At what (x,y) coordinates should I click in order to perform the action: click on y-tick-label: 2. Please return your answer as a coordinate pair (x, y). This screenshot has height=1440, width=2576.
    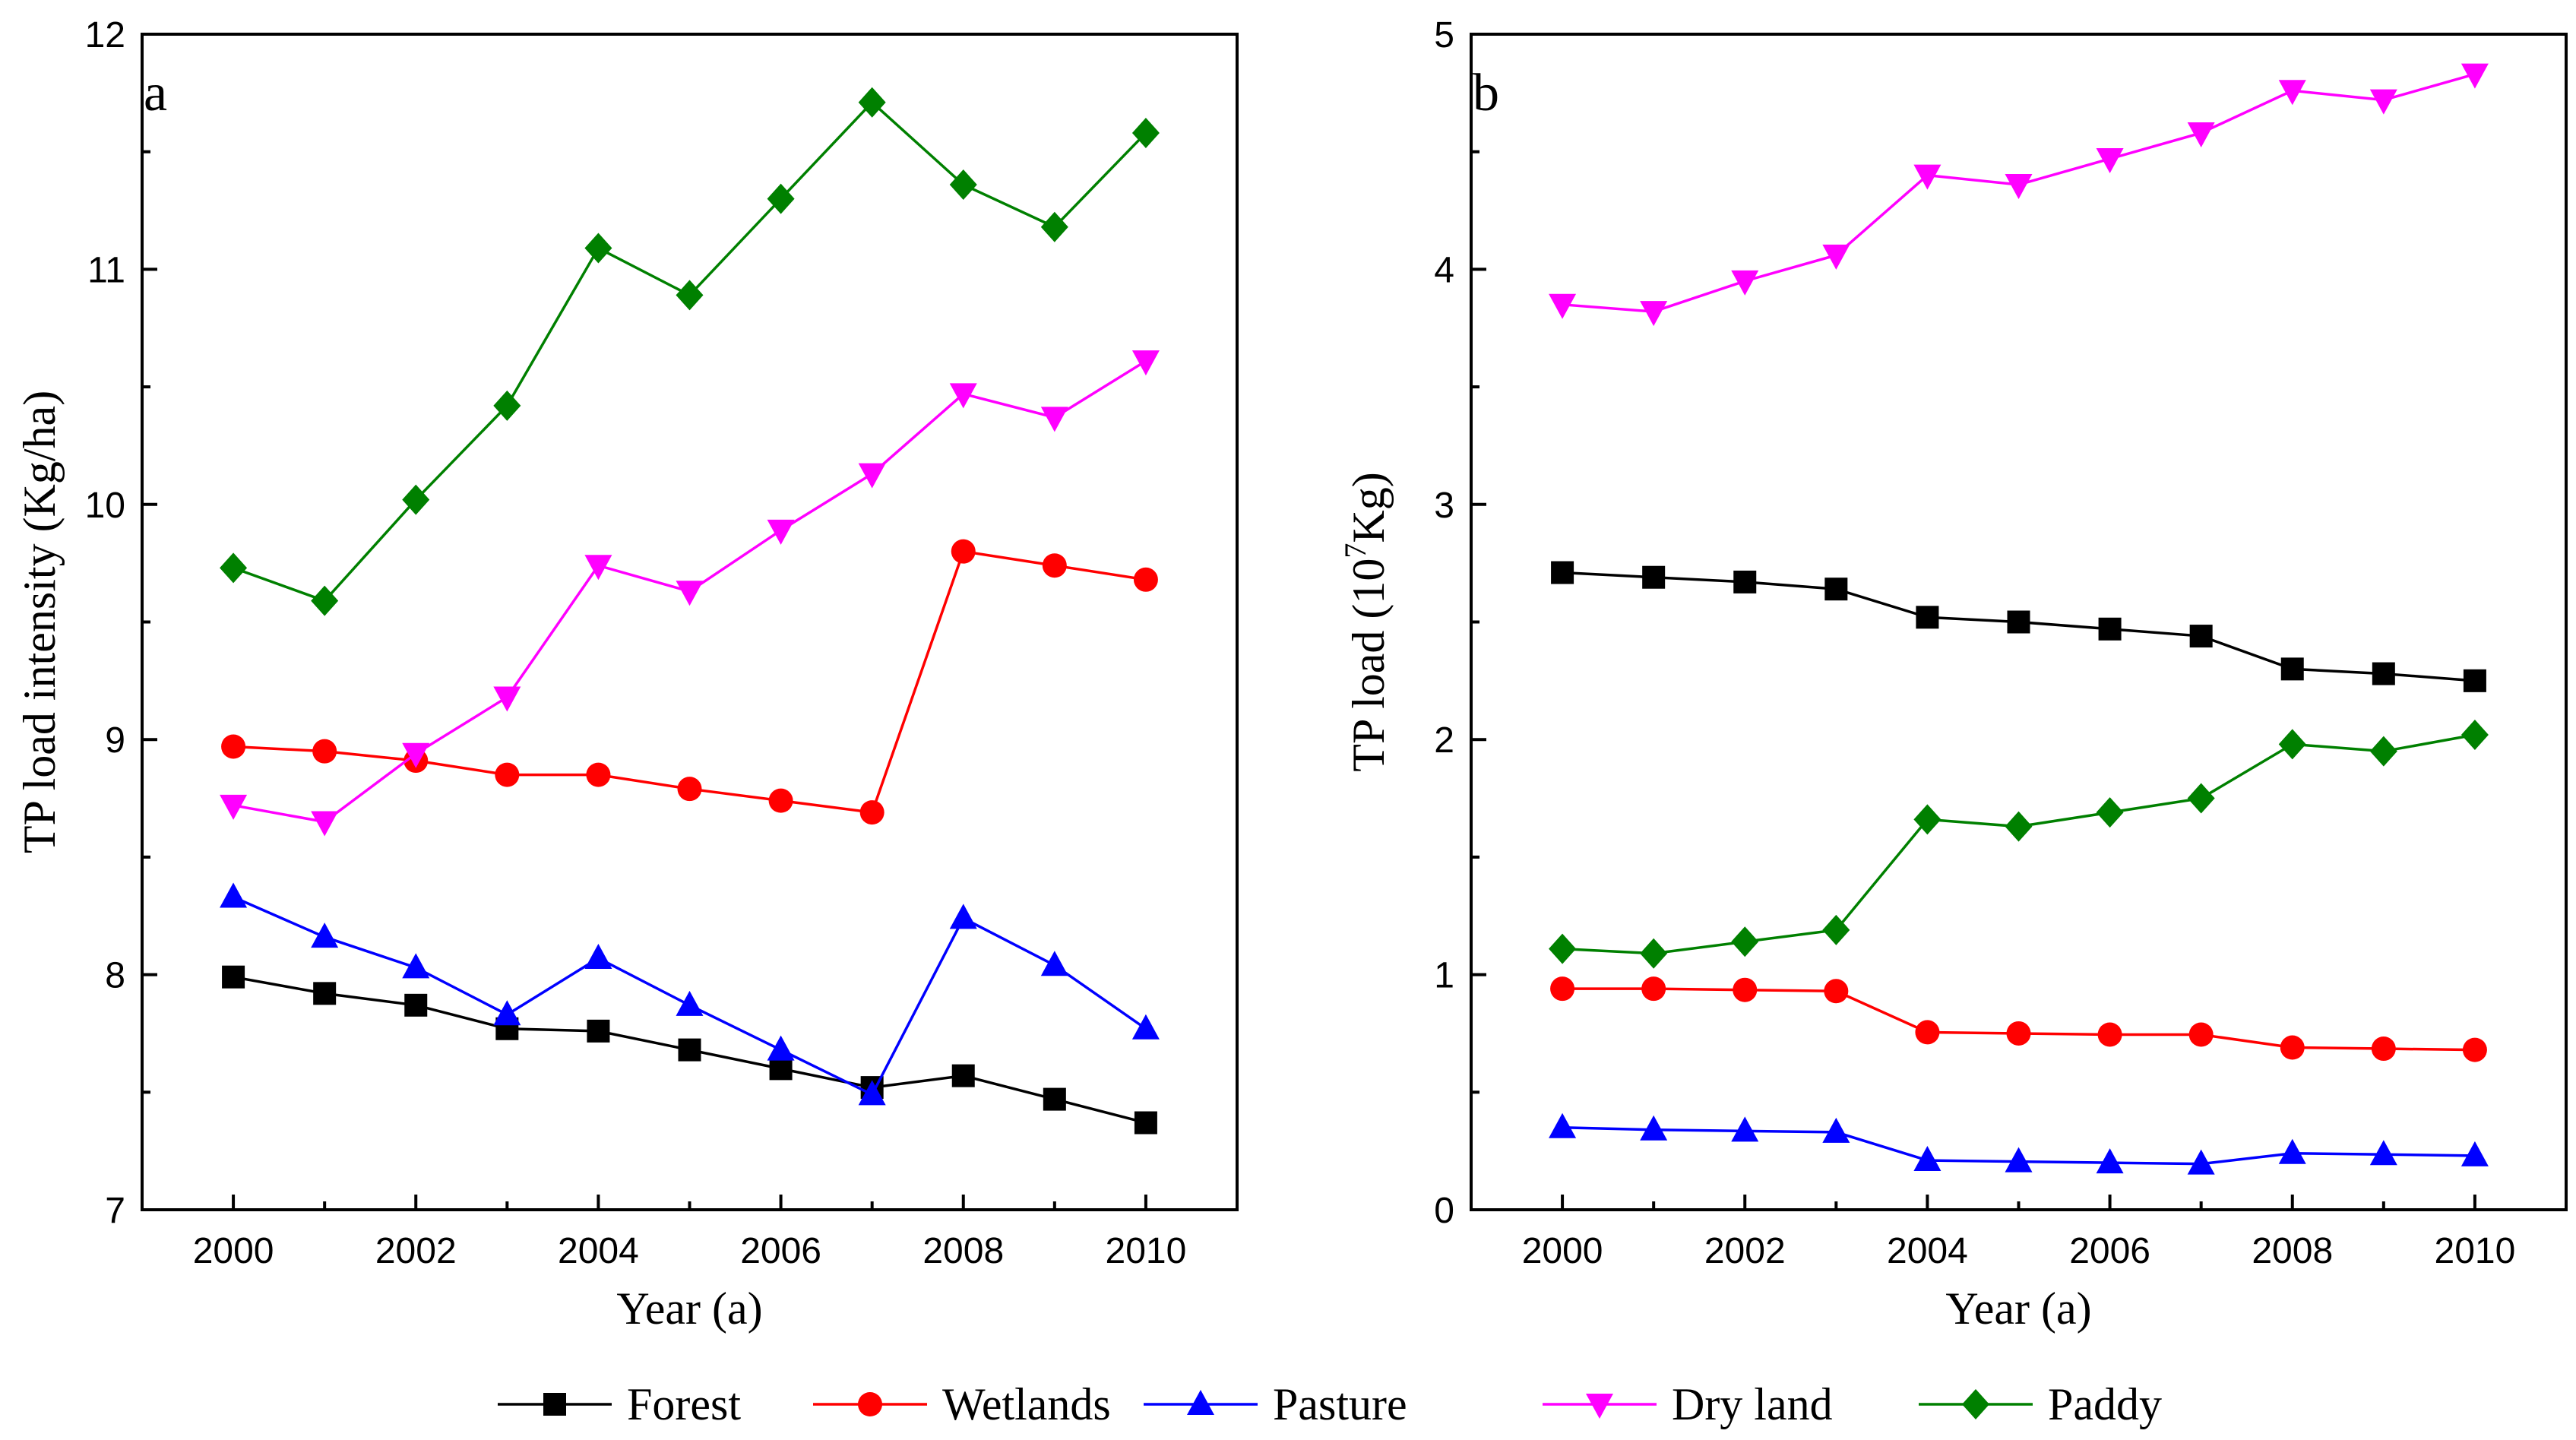
    Looking at the image, I should click on (1444, 740).